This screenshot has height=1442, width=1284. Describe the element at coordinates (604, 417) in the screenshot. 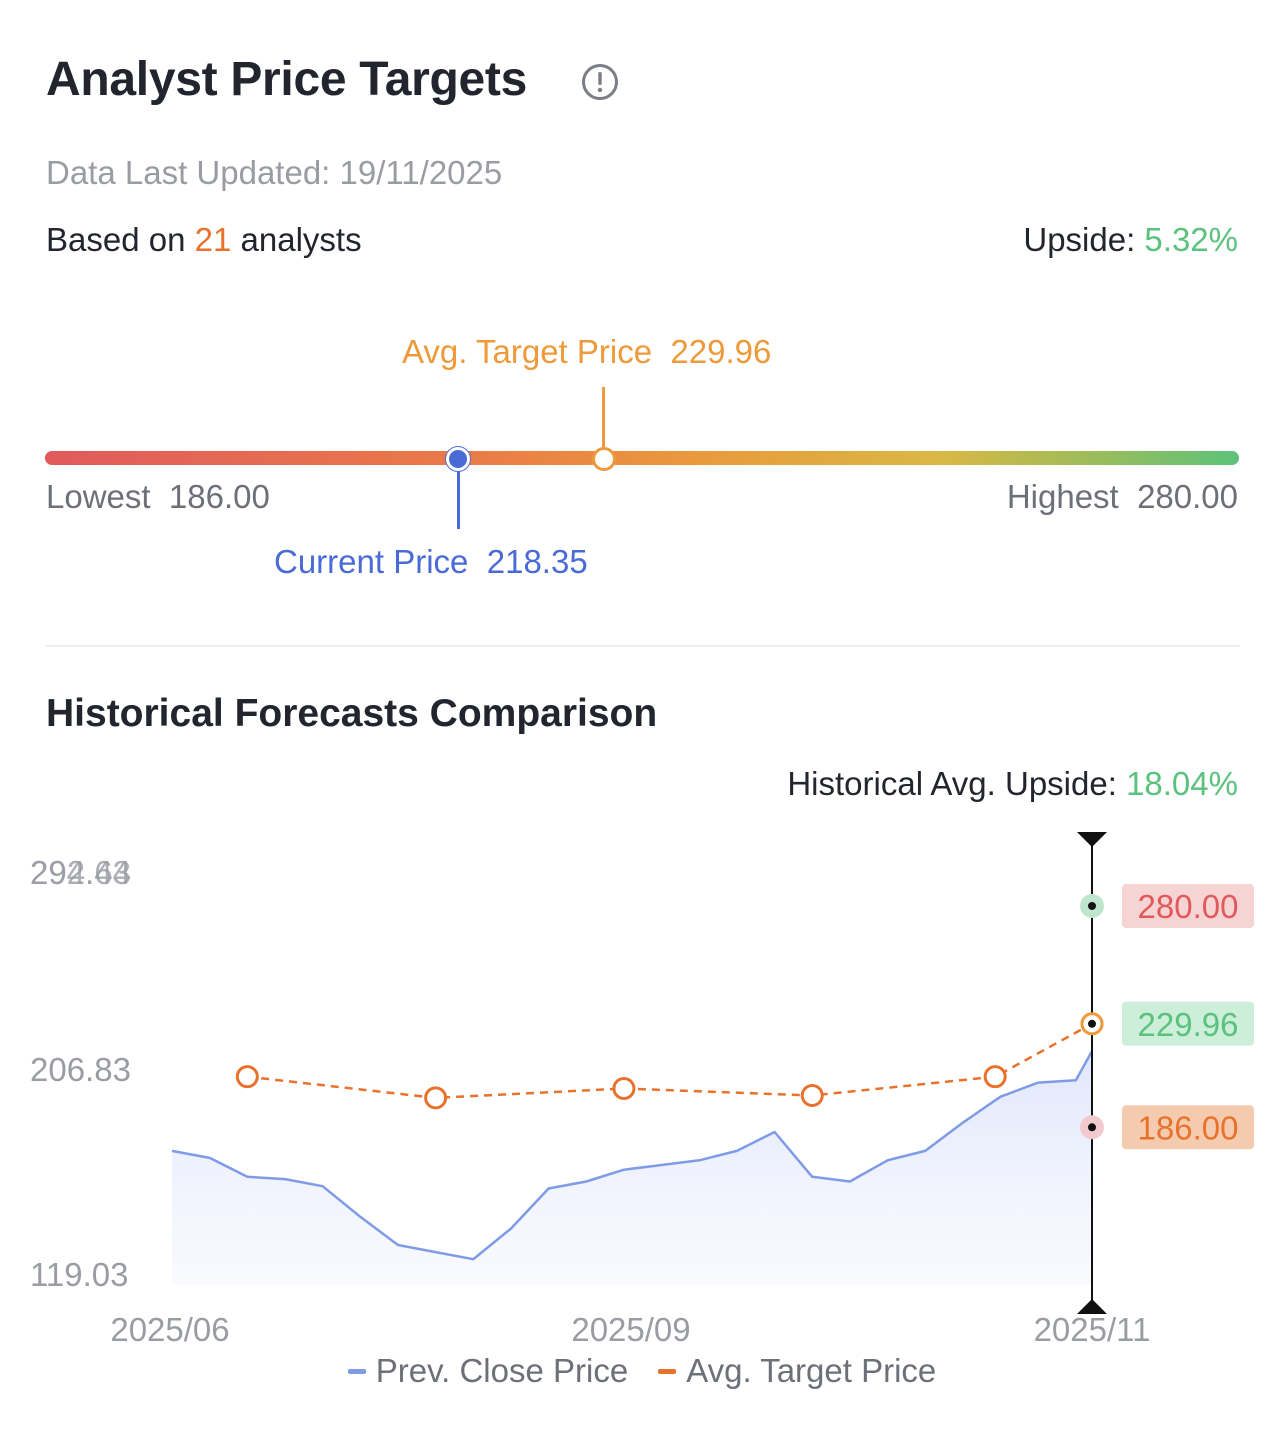

I see `avg-target-stem` at that location.